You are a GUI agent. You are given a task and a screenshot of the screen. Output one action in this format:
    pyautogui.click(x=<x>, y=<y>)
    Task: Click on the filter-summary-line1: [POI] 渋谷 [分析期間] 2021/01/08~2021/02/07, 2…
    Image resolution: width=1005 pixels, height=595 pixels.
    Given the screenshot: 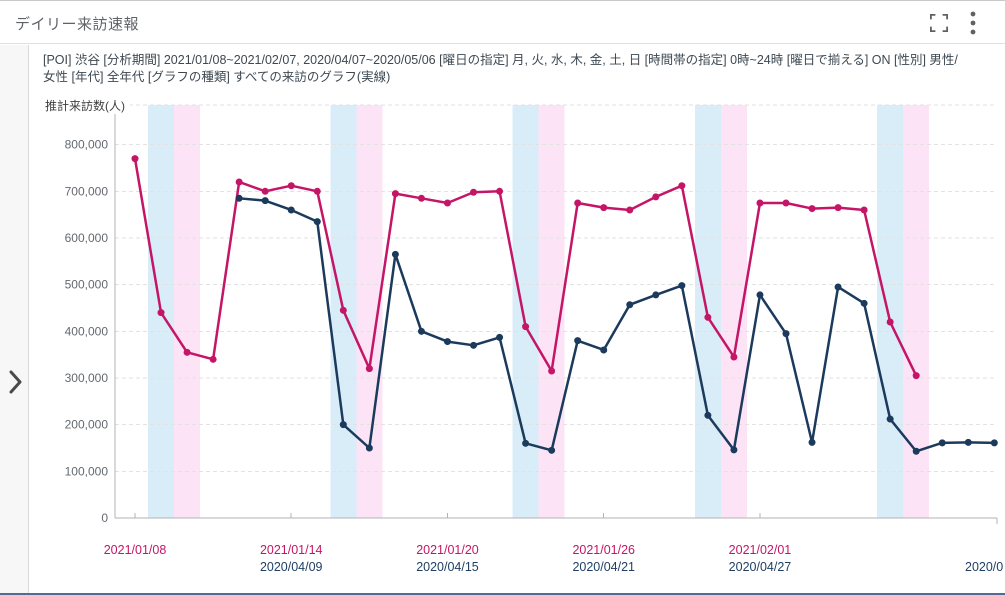 What is the action you would take?
    pyautogui.click(x=500, y=60)
    